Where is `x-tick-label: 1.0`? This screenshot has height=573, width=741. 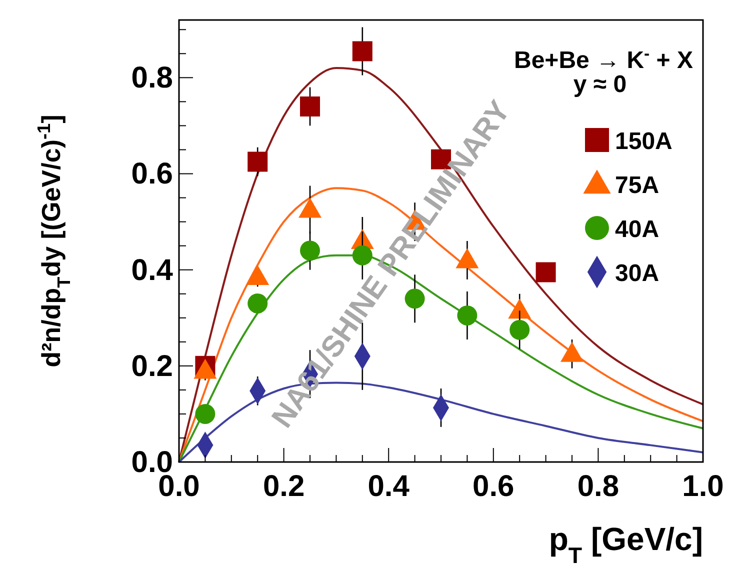
x-tick-label: 1.0 is located at coordinates (703, 486).